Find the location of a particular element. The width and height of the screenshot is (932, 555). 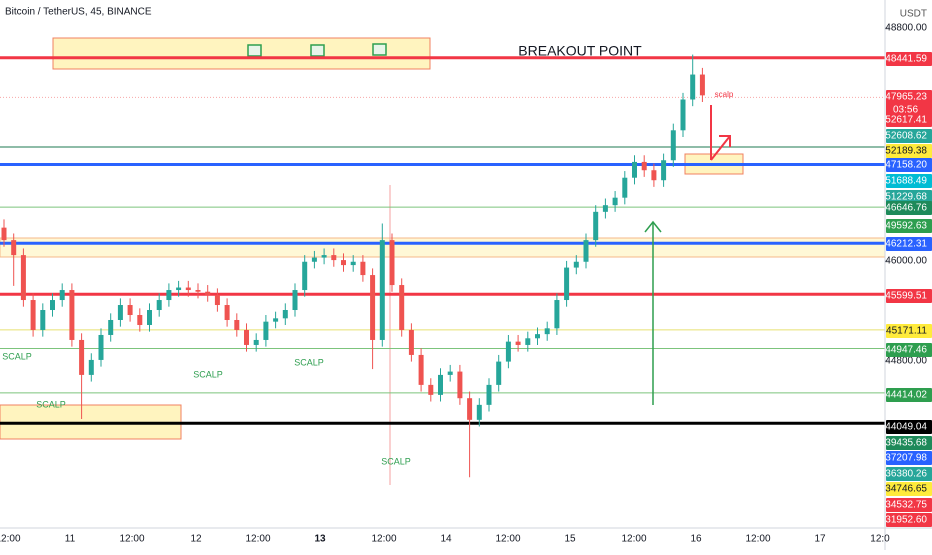

price-tag-label: 51229.68 is located at coordinates (906, 197).